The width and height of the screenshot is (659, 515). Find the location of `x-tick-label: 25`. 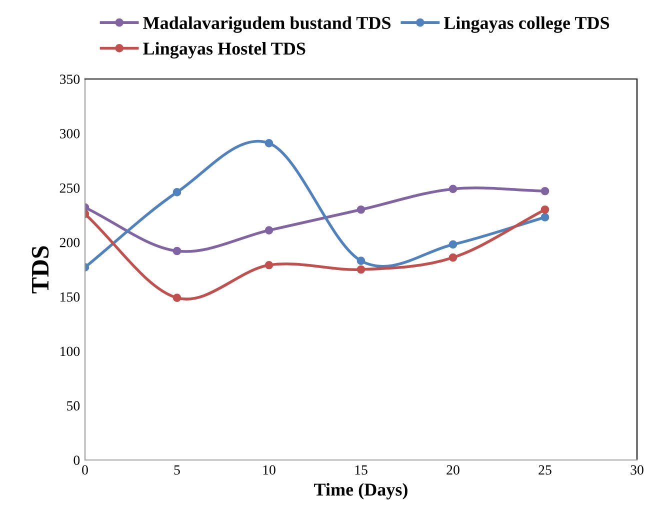

x-tick-label: 25 is located at coordinates (545, 470).